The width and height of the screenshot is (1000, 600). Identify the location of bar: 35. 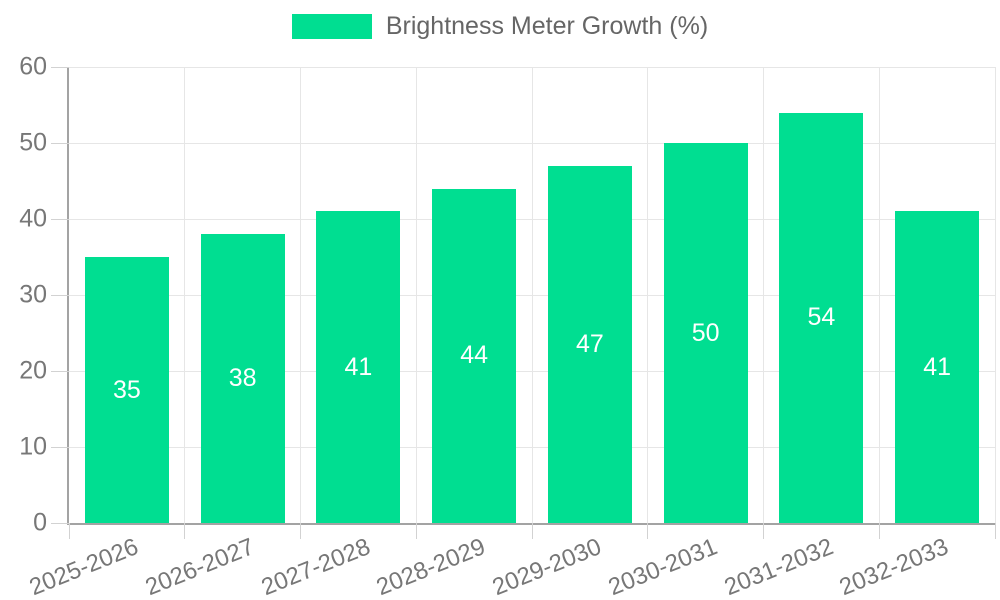
(126, 390).